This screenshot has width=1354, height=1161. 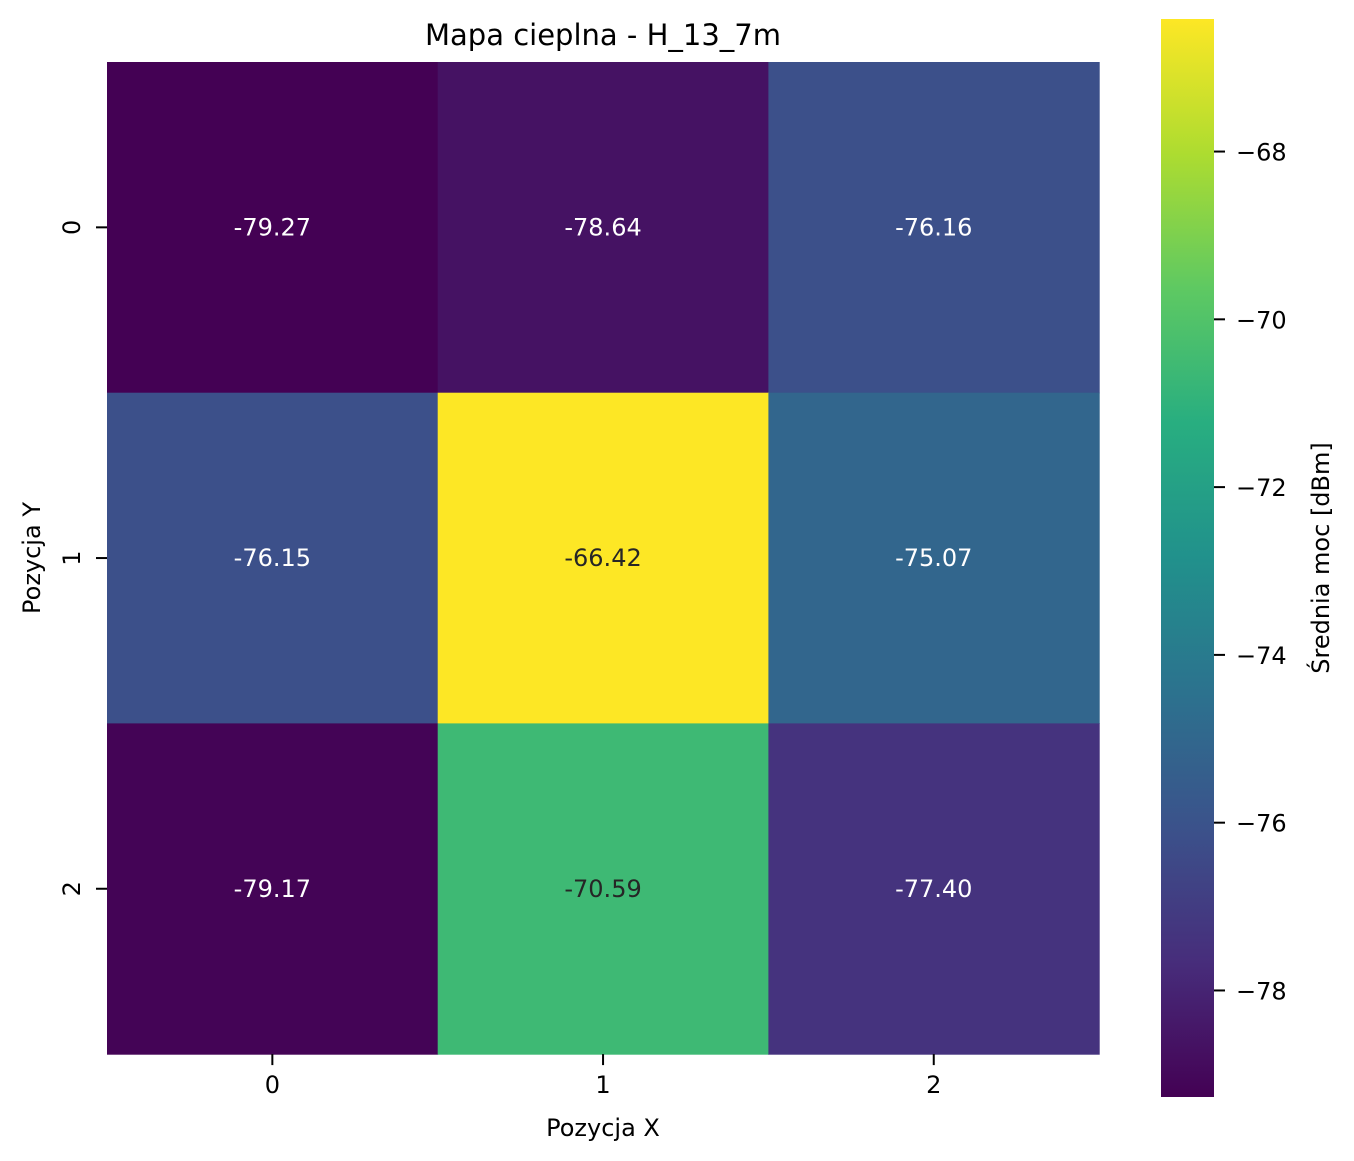 What do you see at coordinates (1261, 488) in the screenshot?
I see `colorbar-tick-label-3: −72` at bounding box center [1261, 488].